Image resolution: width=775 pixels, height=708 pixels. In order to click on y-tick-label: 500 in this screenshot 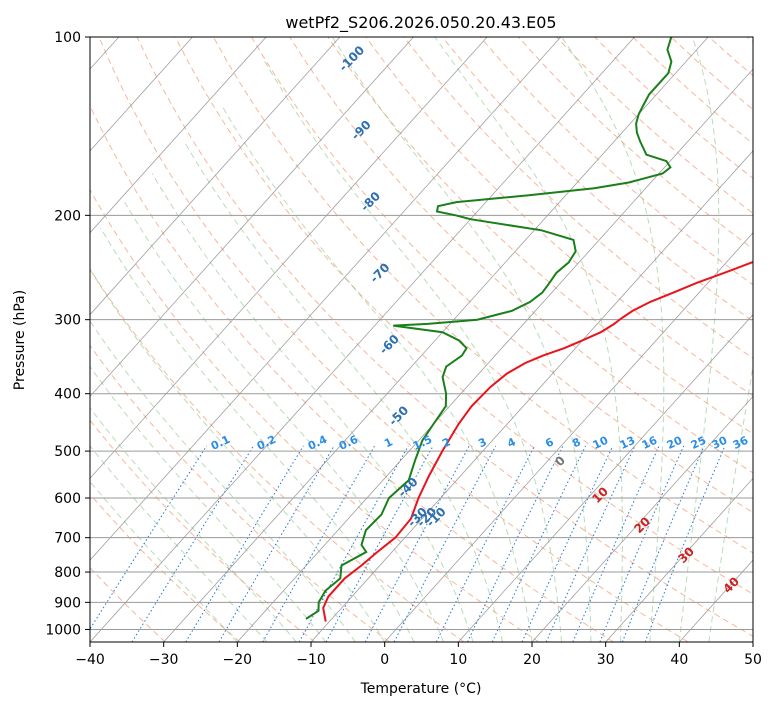, I will do `click(67, 452)`.